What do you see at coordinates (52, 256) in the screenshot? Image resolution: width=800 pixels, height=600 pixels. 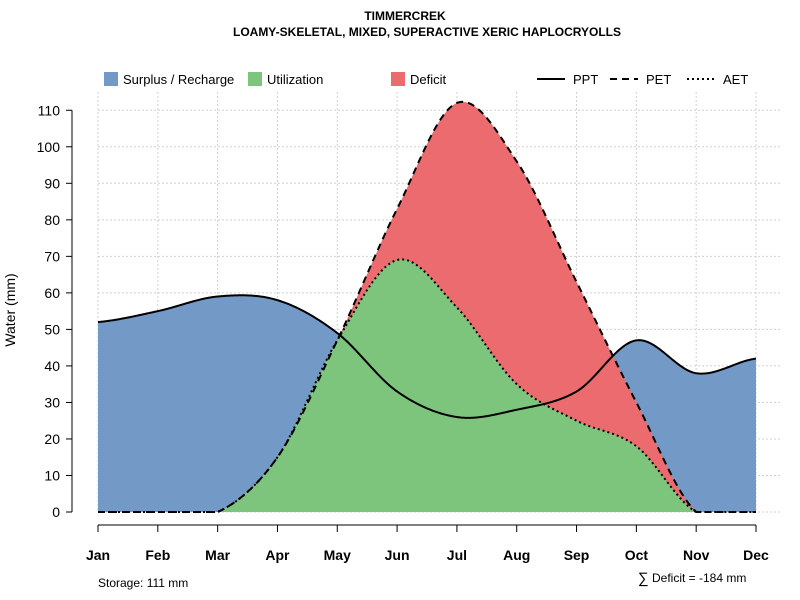 I see `y-tick-label: 70` at bounding box center [52, 256].